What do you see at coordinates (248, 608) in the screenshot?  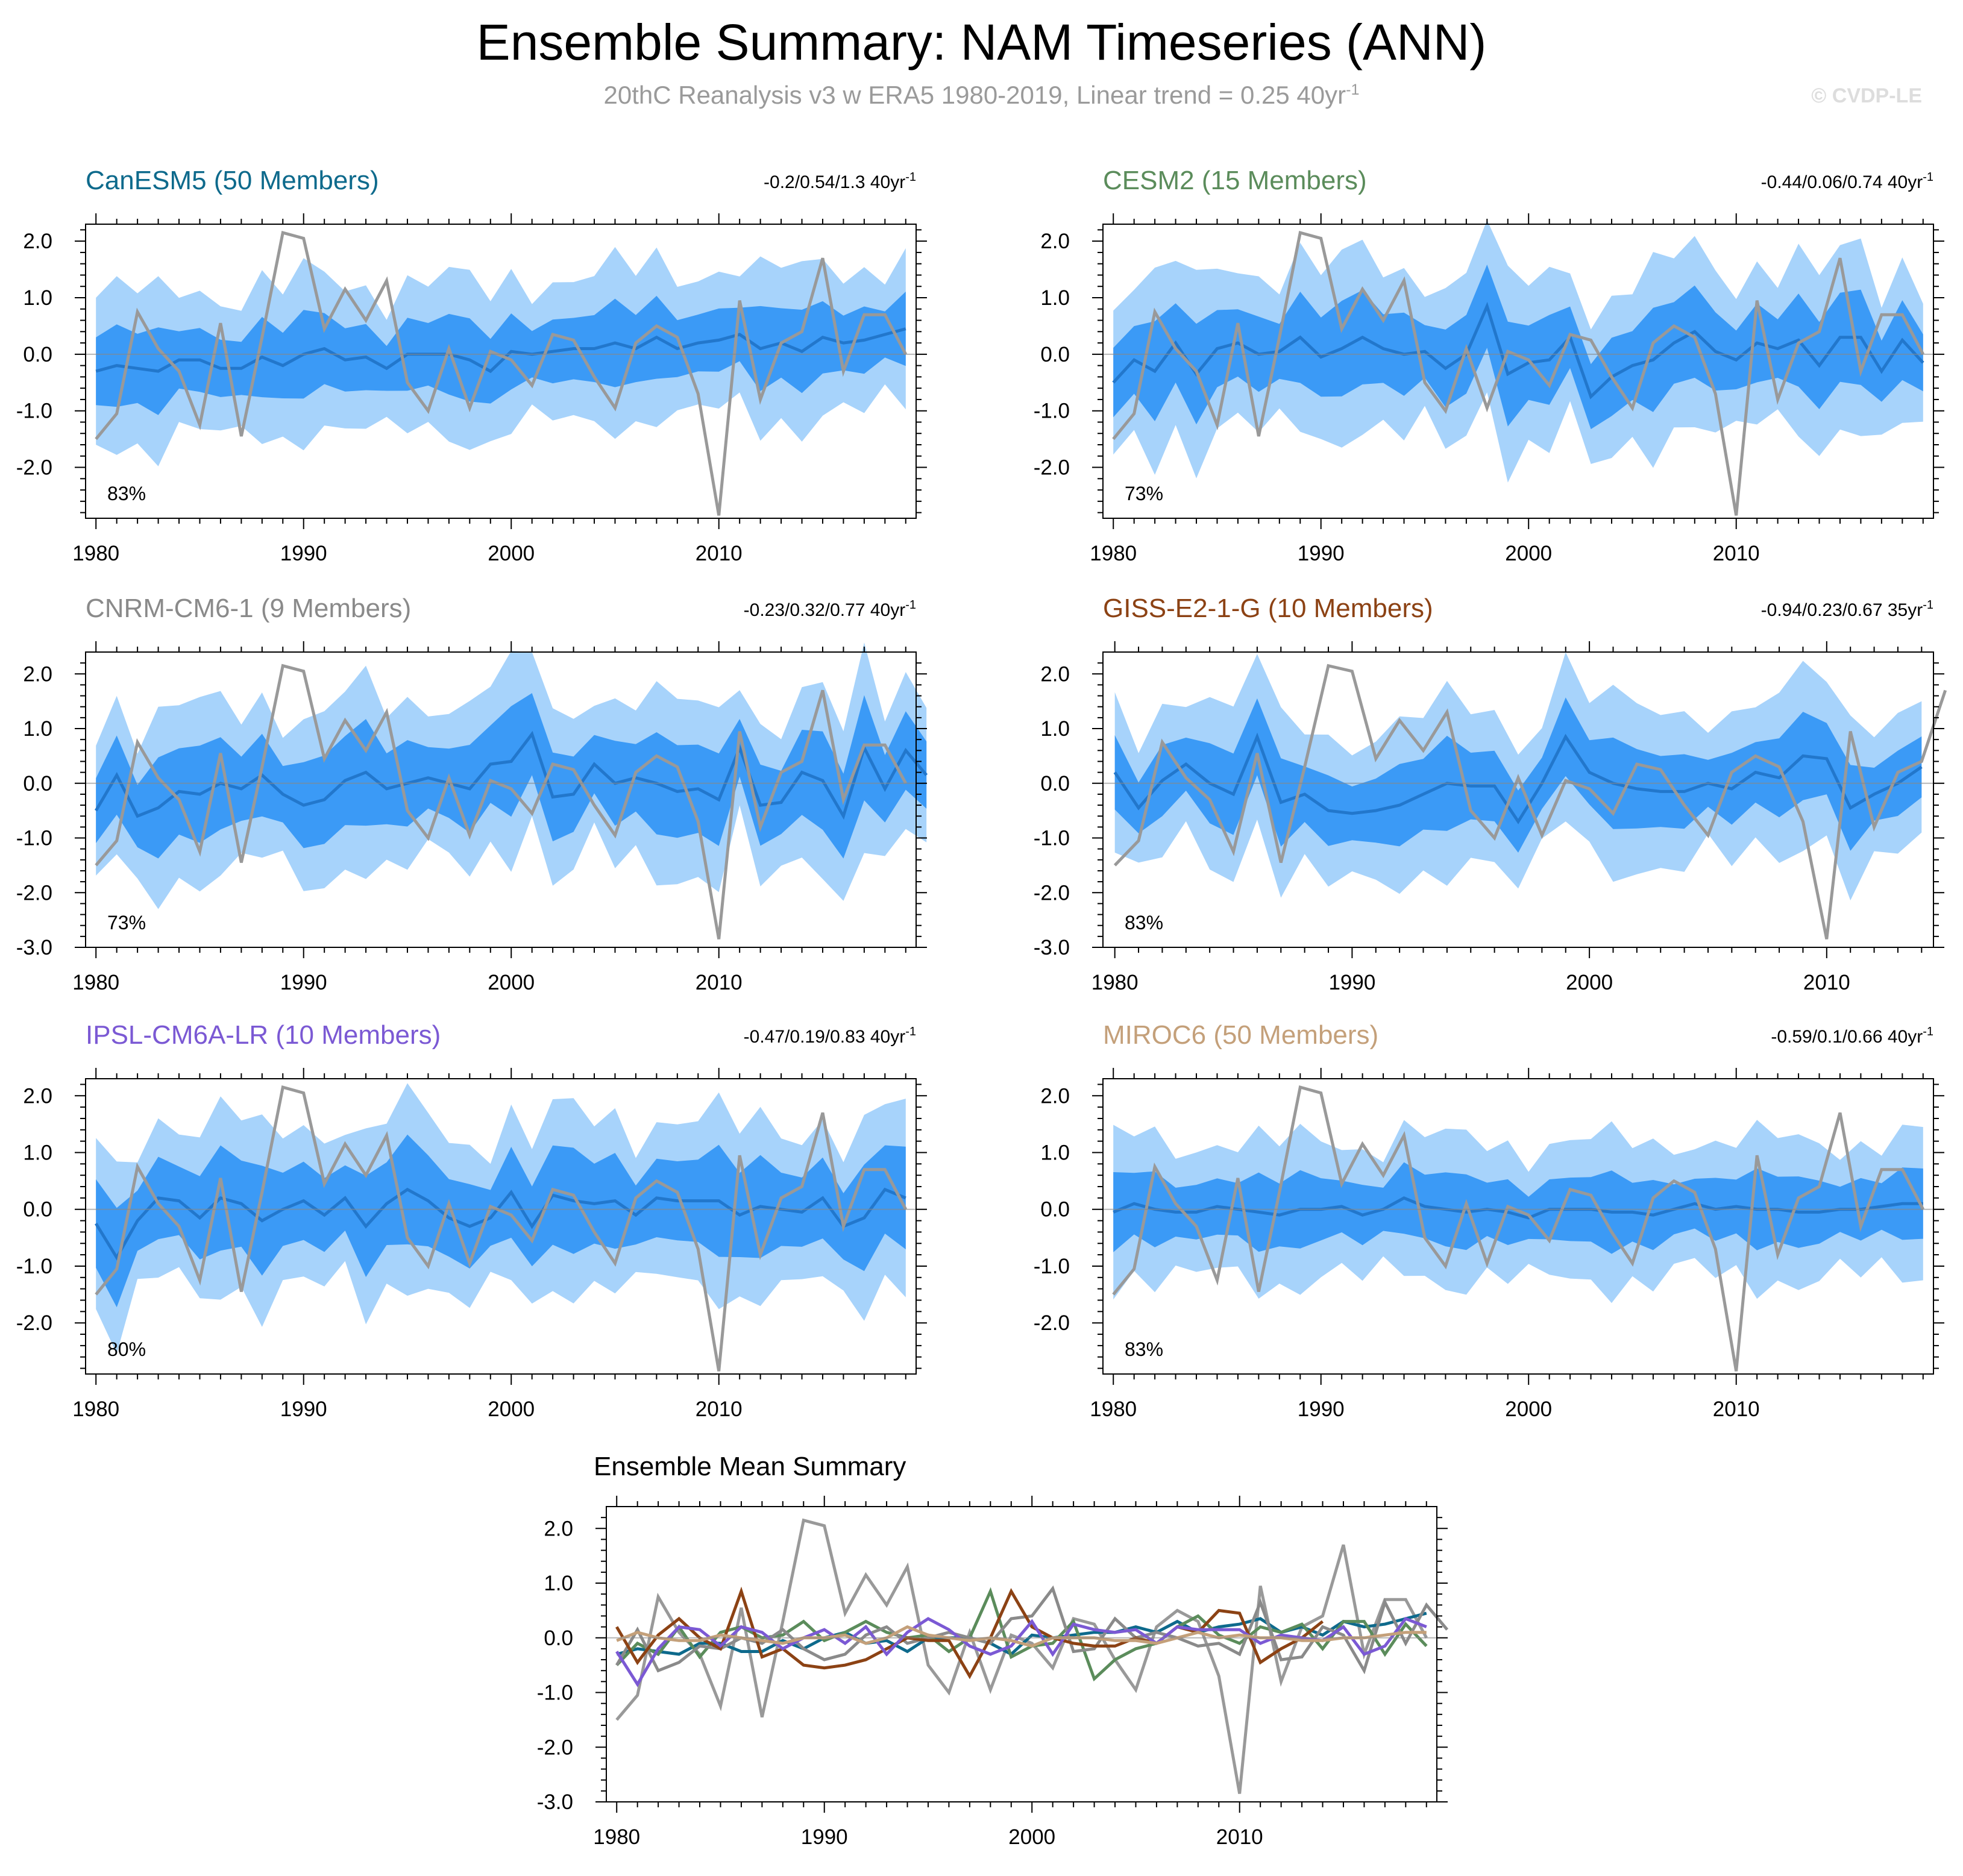 I see `panel-title: CNRM-CM6-1 (9 Members)` at bounding box center [248, 608].